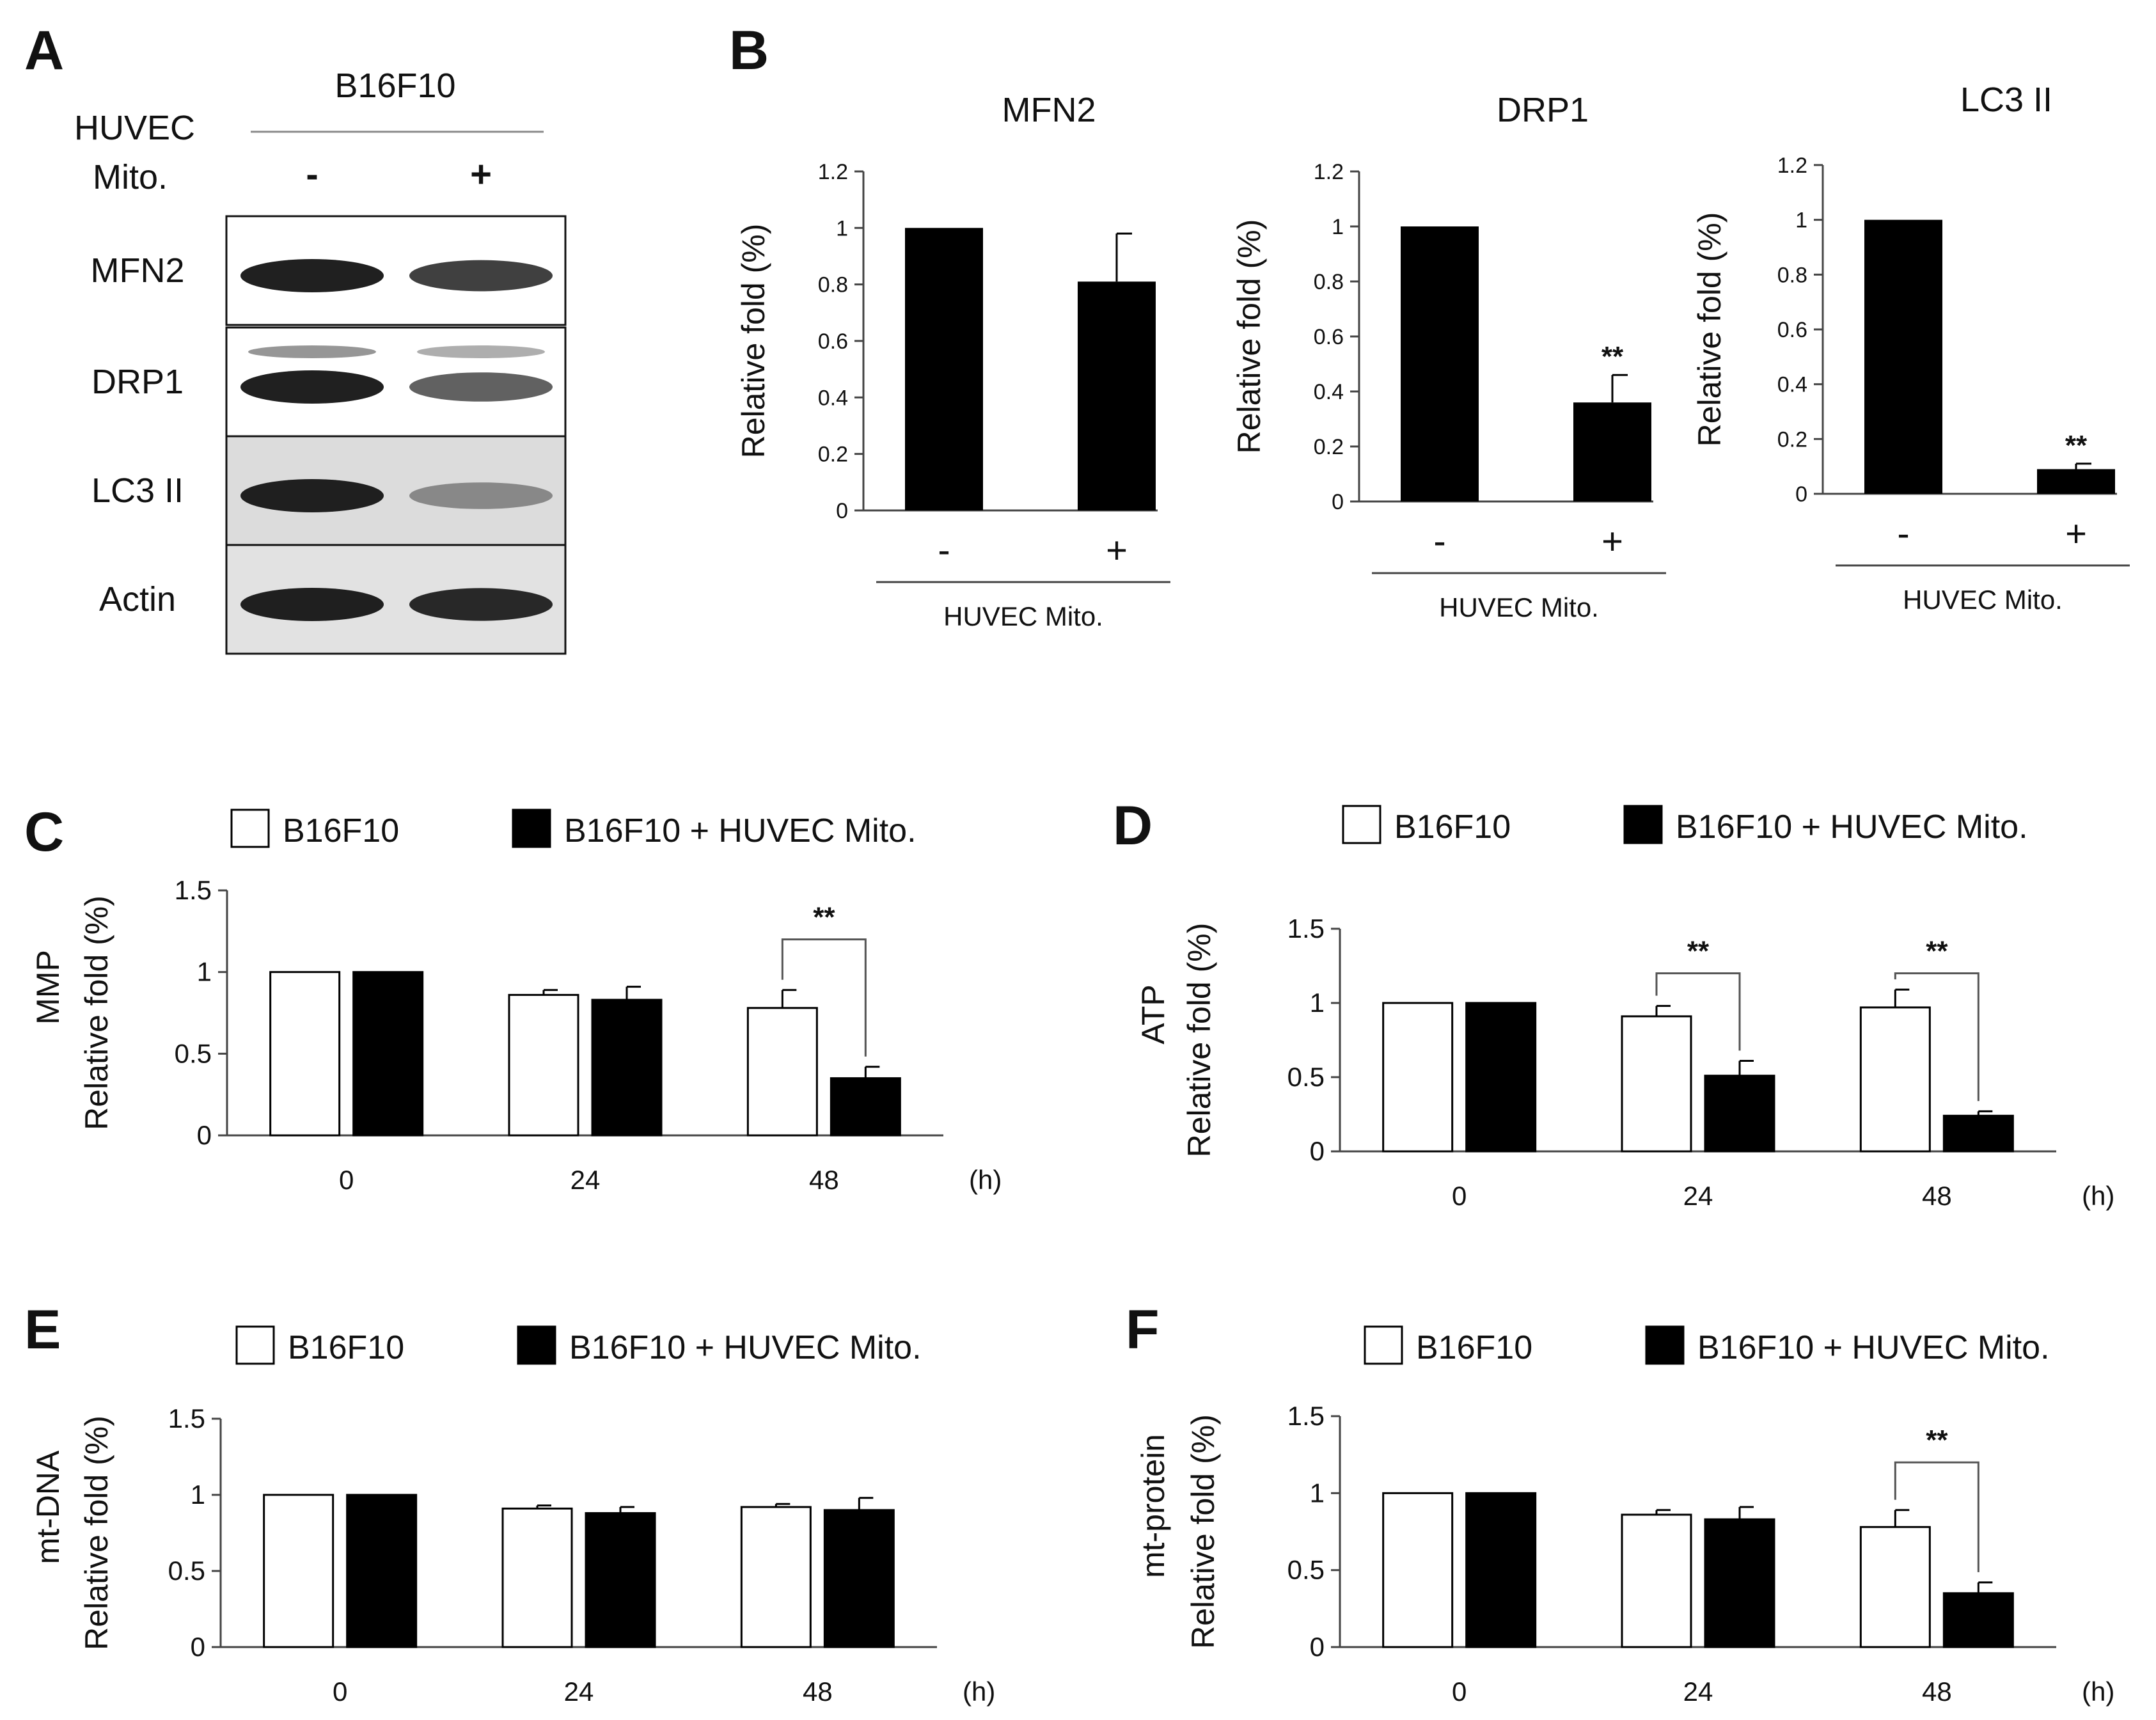 This screenshot has width=2156, height=1720. What do you see at coordinates (1049, 110) in the screenshot?
I see `chart-title: MFN2` at bounding box center [1049, 110].